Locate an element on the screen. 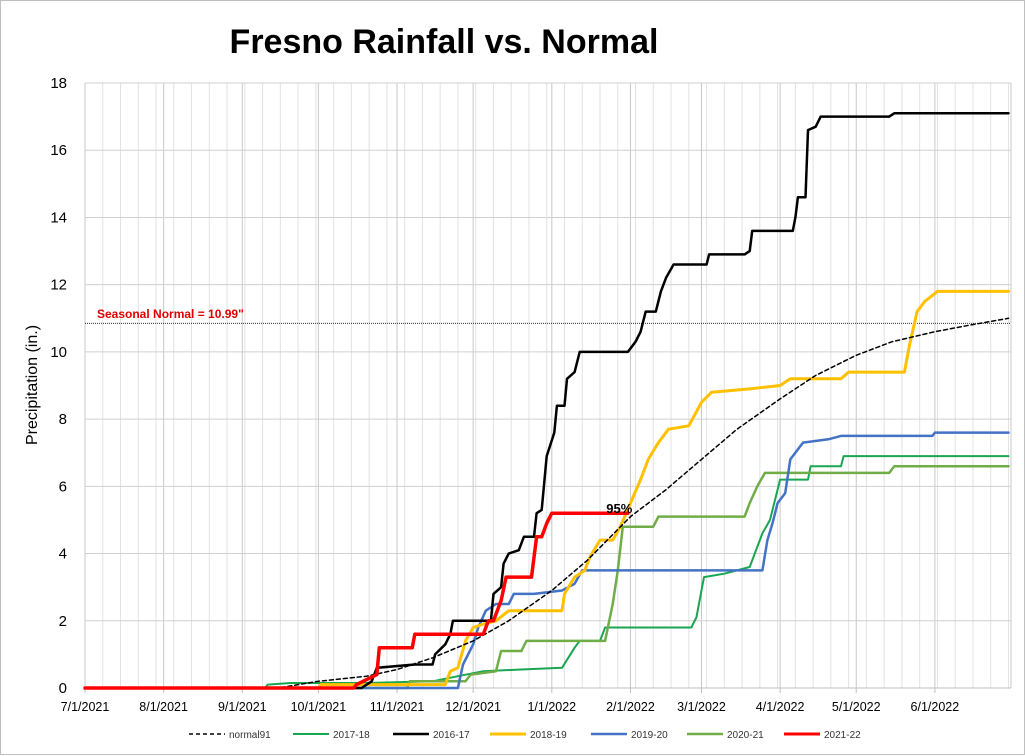 Image resolution: width=1025 pixels, height=756 pixels. percent-of-normal-annotation: 95% is located at coordinates (619, 508).